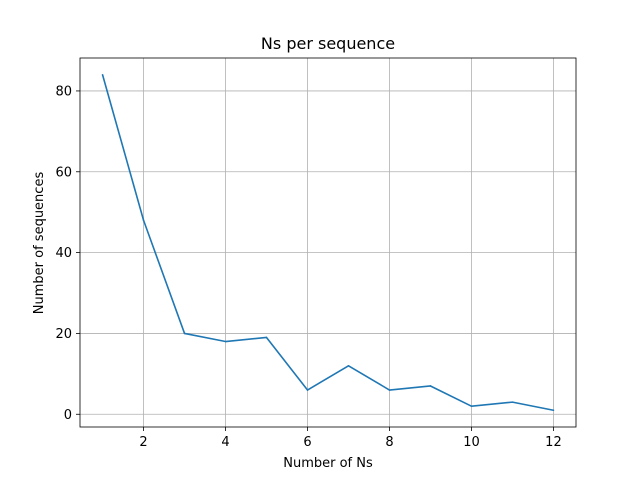 Image resolution: width=640 pixels, height=480 pixels. What do you see at coordinates (328, 463) in the screenshot?
I see `x-axis-label: Number of Ns` at bounding box center [328, 463].